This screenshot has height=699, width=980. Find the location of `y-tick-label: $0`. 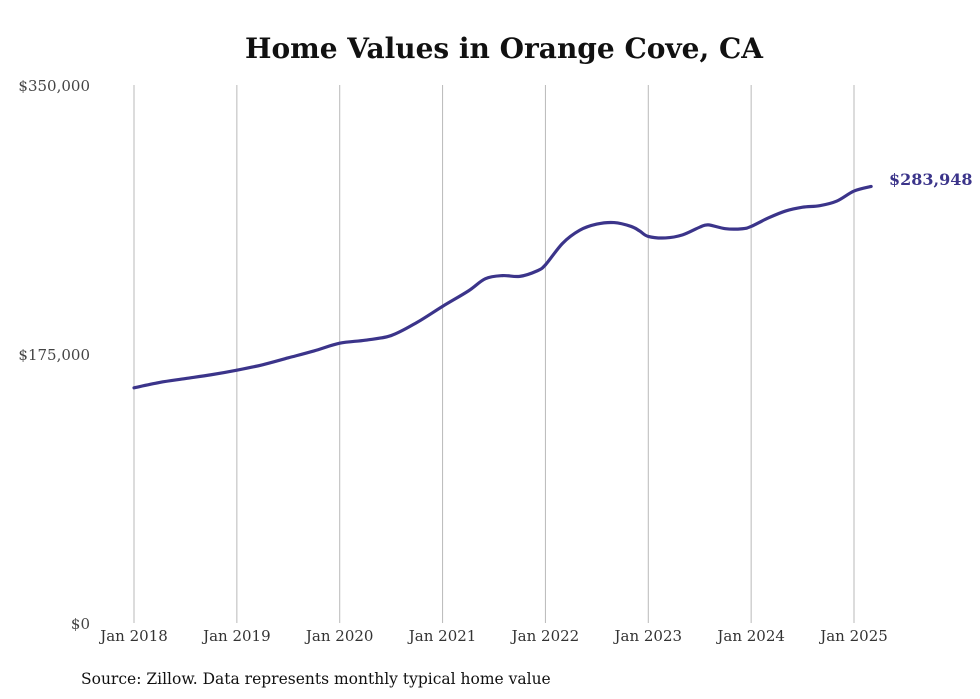

y-tick-label: $0 is located at coordinates (80, 624).